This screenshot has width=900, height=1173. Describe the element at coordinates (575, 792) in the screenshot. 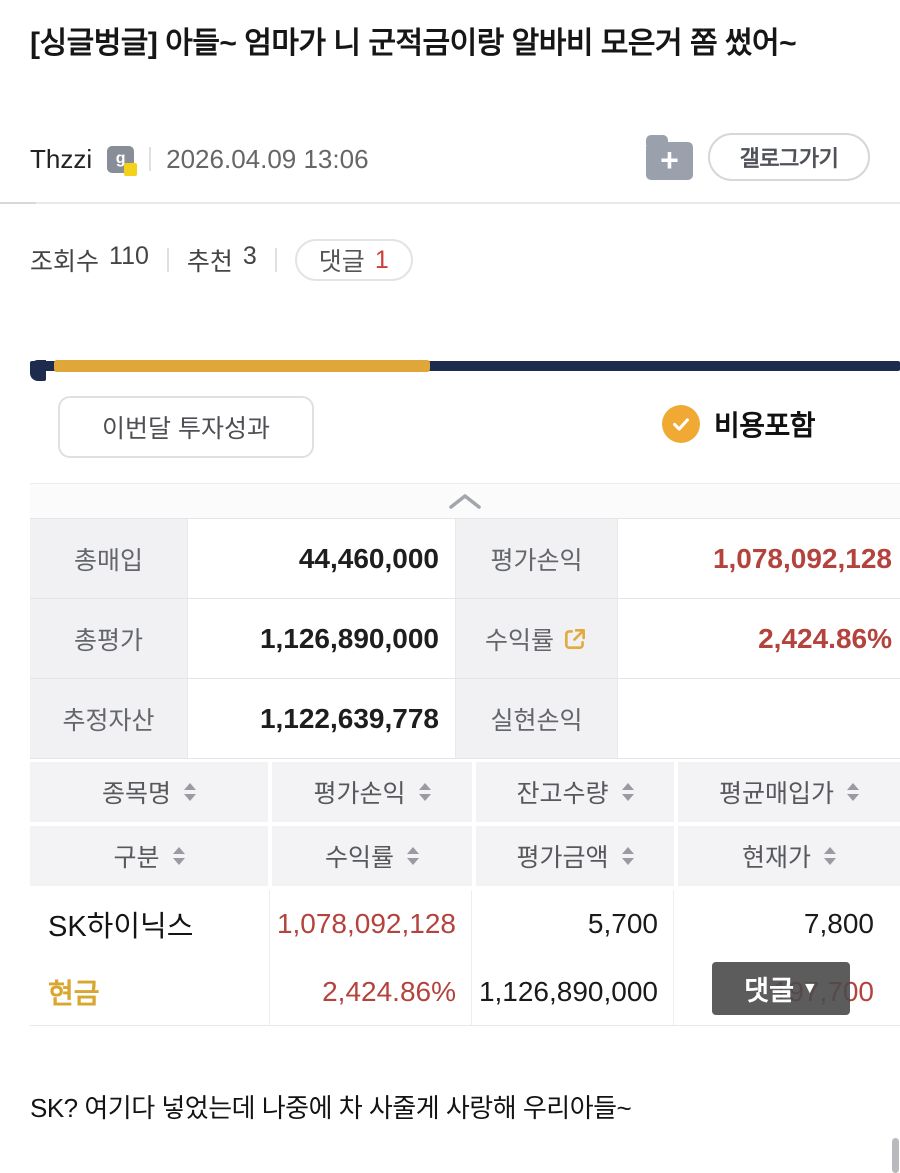

I see `sort-quantity: 잔고수량` at that location.